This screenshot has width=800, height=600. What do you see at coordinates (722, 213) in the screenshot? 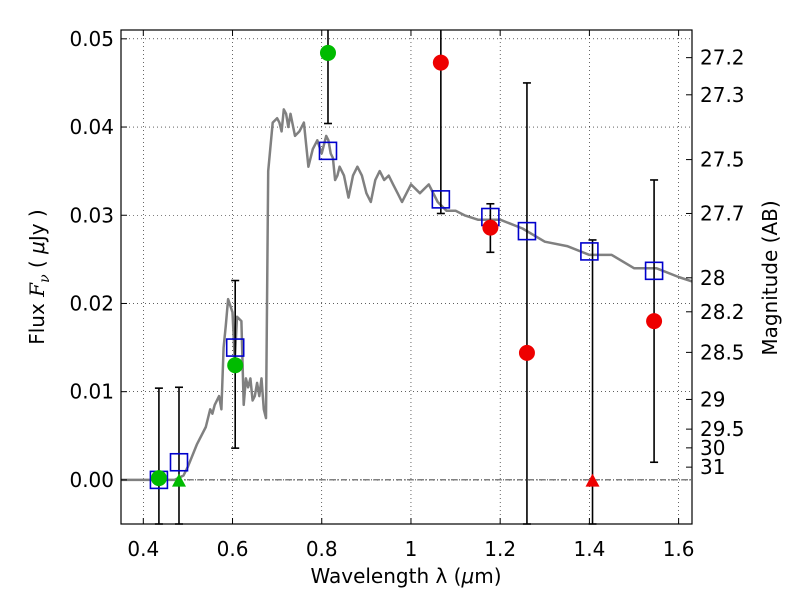
I see `mag-tick-label: 27.7` at bounding box center [722, 213].